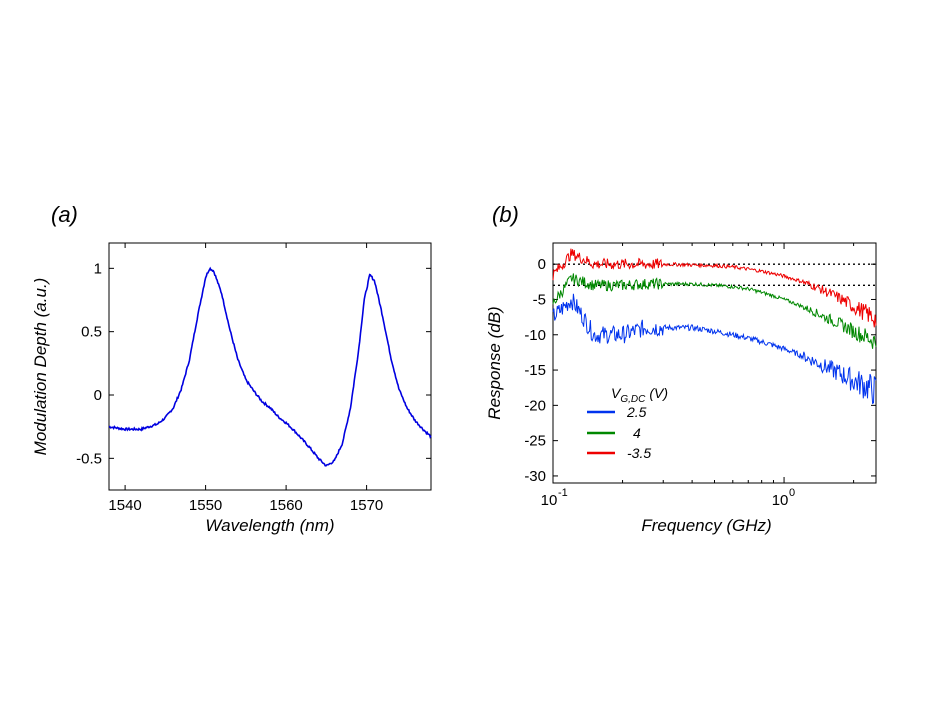 Image resolution: width=926 pixels, height=716 pixels. What do you see at coordinates (494, 362) in the screenshot?
I see `panel-b-ylabel: Response (dB)` at bounding box center [494, 362].